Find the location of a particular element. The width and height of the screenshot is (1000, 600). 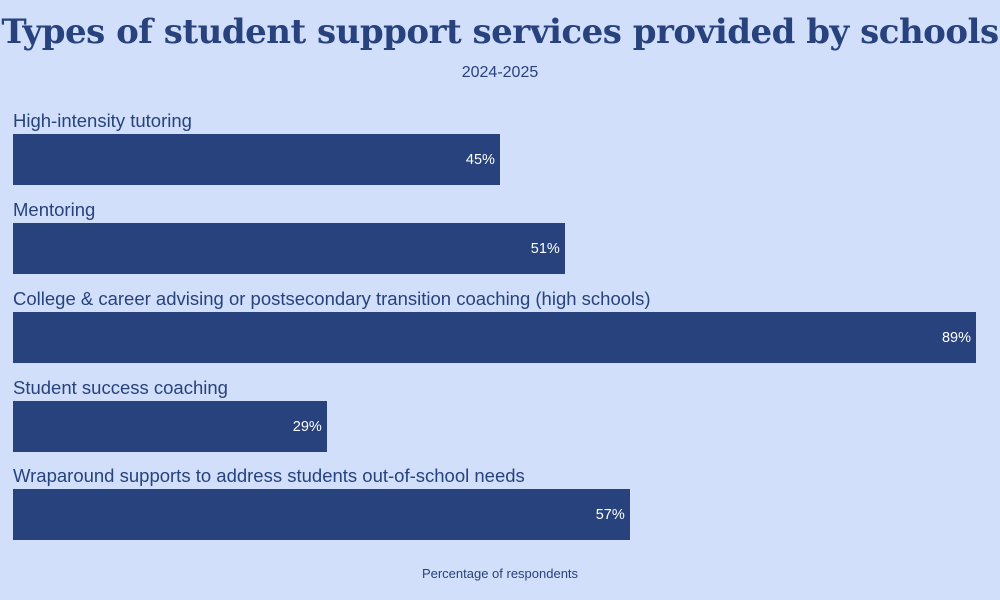

bar-value-label: 45% is located at coordinates (480, 159).